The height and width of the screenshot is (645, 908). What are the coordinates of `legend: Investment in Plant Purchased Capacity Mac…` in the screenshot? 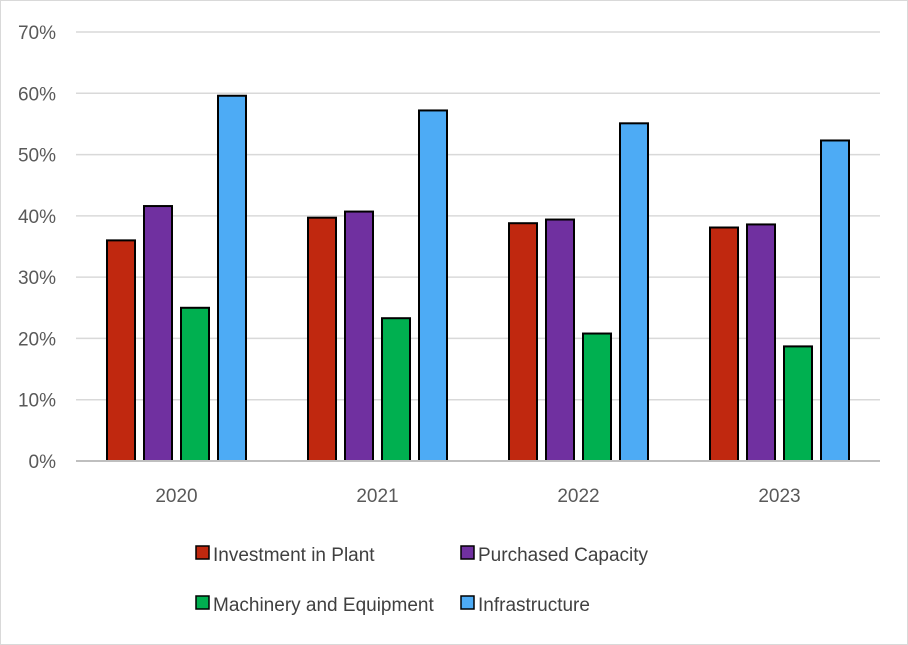 It's located at (422, 580).